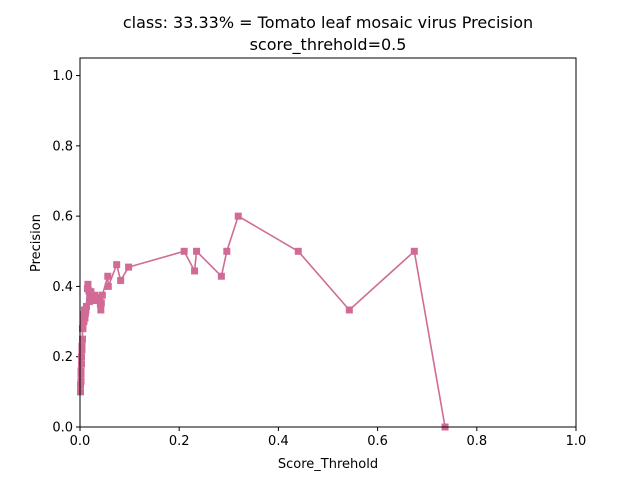  What do you see at coordinates (328, 464) in the screenshot?
I see `x-axis-label: Score_Threhold` at bounding box center [328, 464].